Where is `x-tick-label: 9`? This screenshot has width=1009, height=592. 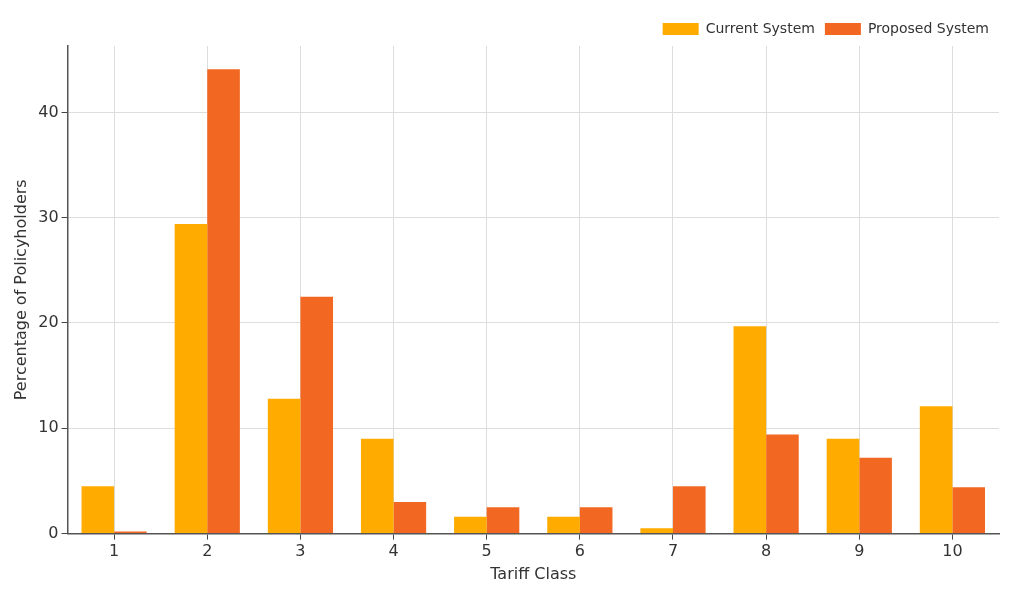 x-tick-label: 9 is located at coordinates (859, 551).